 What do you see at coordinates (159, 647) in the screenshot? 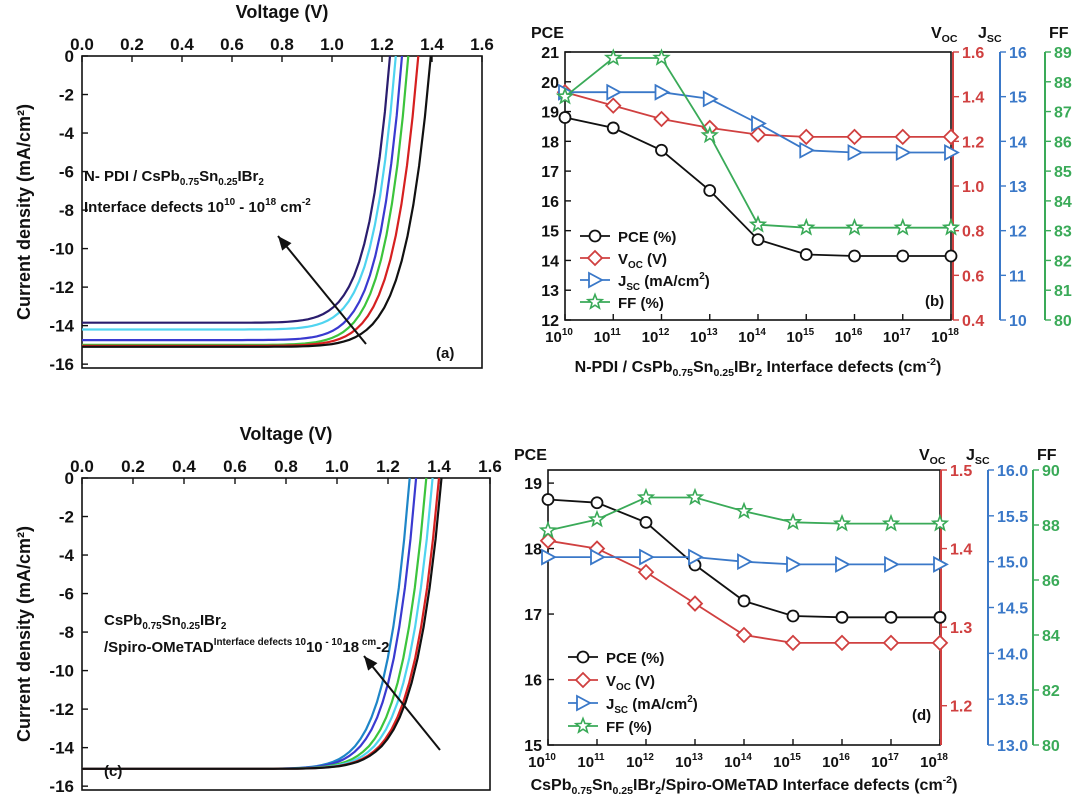
I see `annotation-line2-part: /Spiro-OMeTAD` at bounding box center [159, 647].